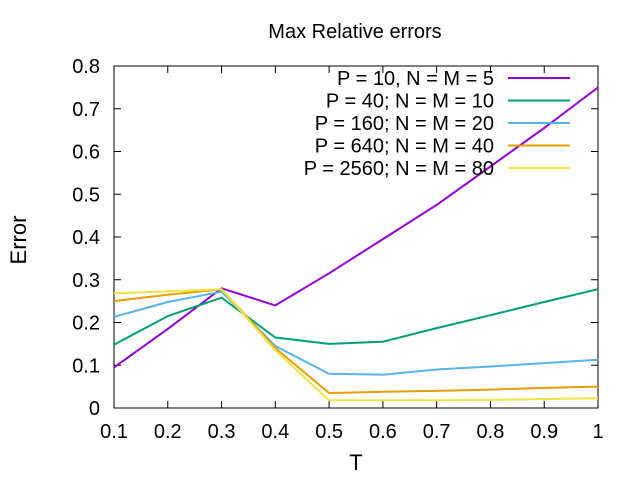  What do you see at coordinates (354, 32) in the screenshot?
I see `chart-title: Max Relative errors` at bounding box center [354, 32].